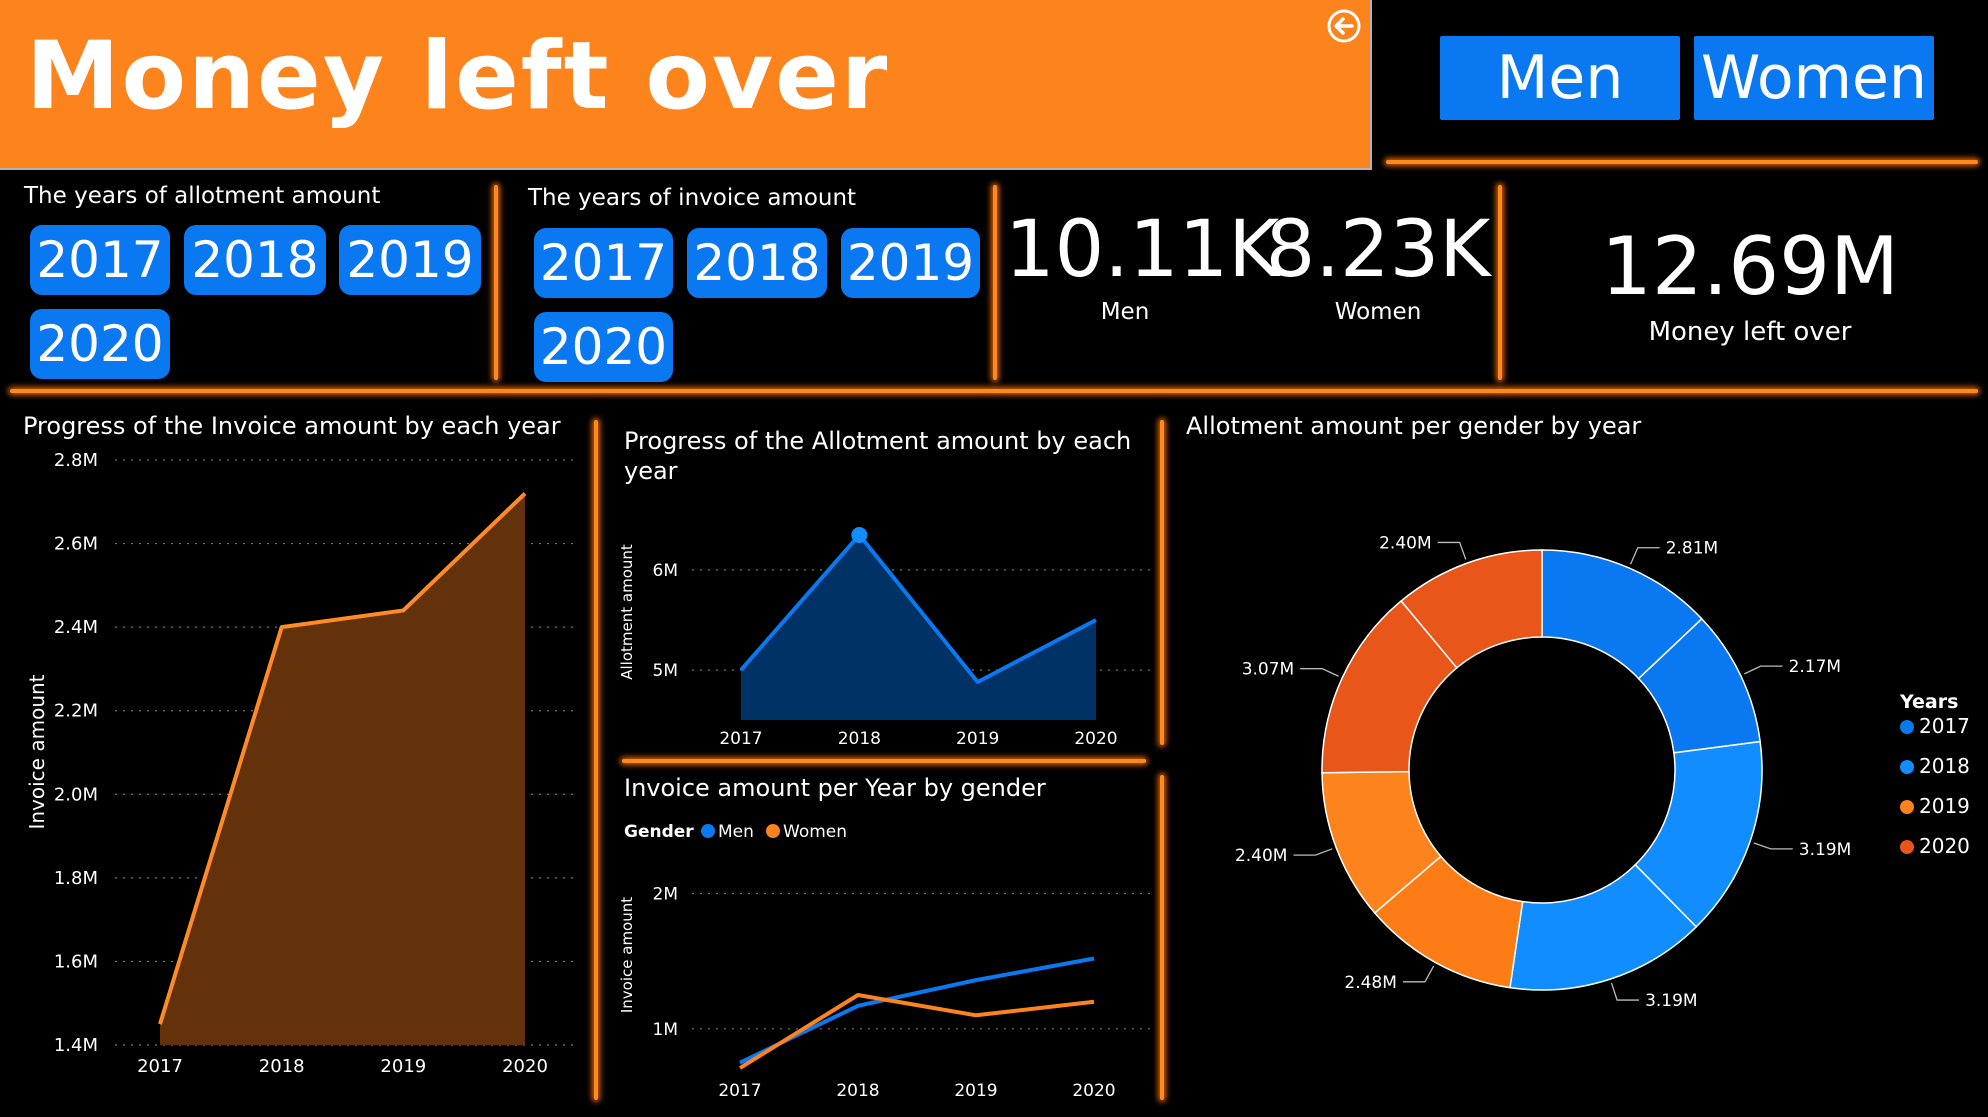 The height and width of the screenshot is (1117, 1988). Describe the element at coordinates (665, 1030) in the screenshot. I see `y-tick-label: 1M` at that location.